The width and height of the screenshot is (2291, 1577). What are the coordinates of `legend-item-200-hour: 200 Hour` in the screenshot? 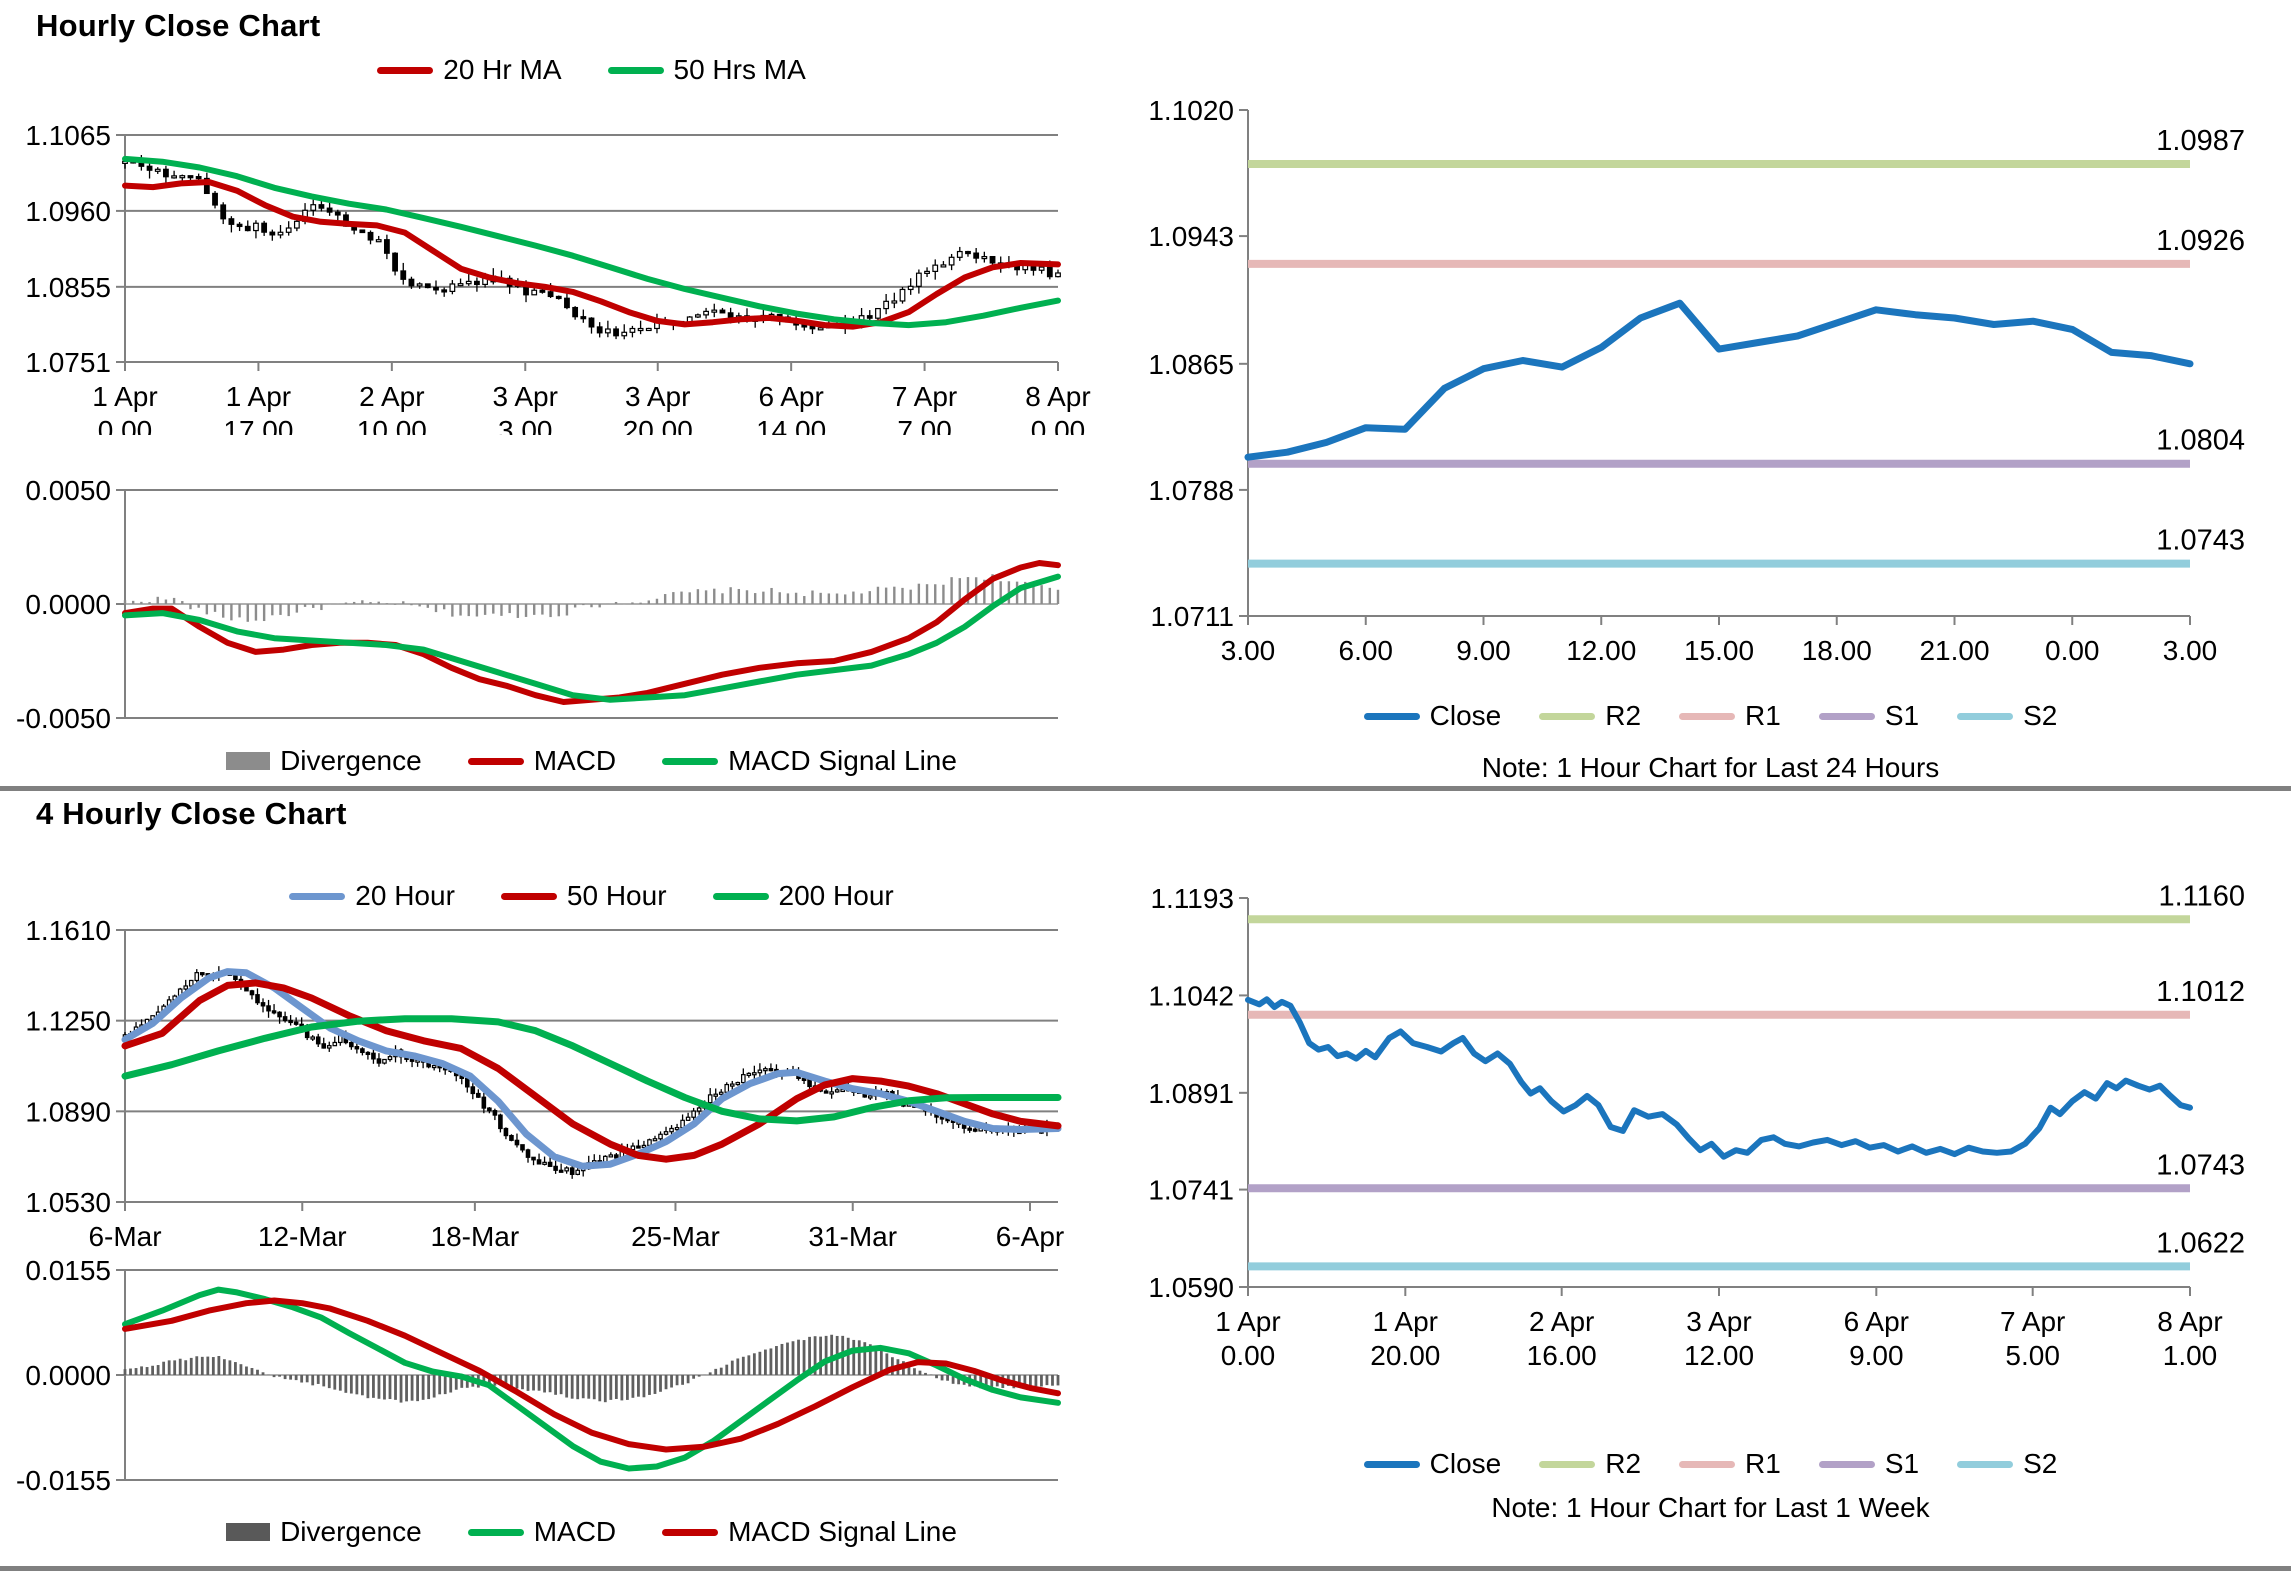 It's located at (803, 896).